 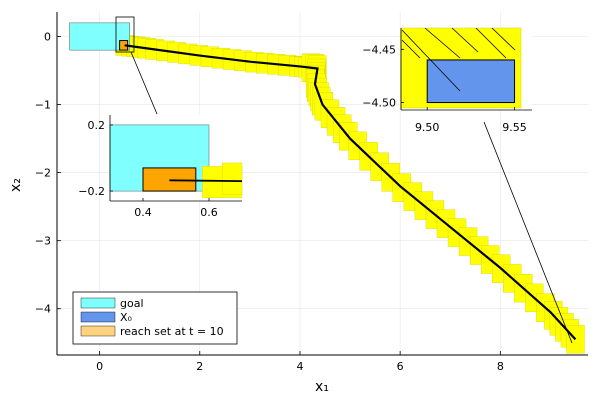 I want to click on y-tick-label-0: 0, so click(x=47, y=37).